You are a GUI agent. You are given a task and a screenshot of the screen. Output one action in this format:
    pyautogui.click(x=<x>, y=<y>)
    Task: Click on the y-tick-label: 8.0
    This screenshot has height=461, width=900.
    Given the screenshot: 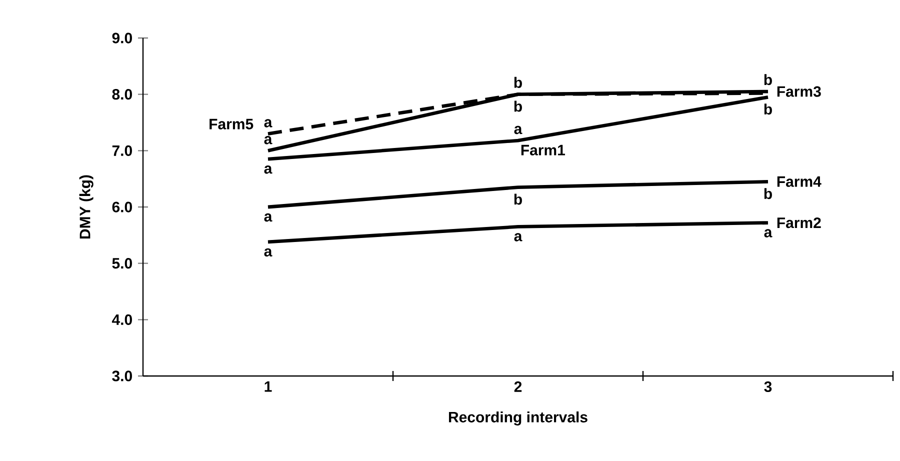 What is the action you would take?
    pyautogui.click(x=122, y=94)
    